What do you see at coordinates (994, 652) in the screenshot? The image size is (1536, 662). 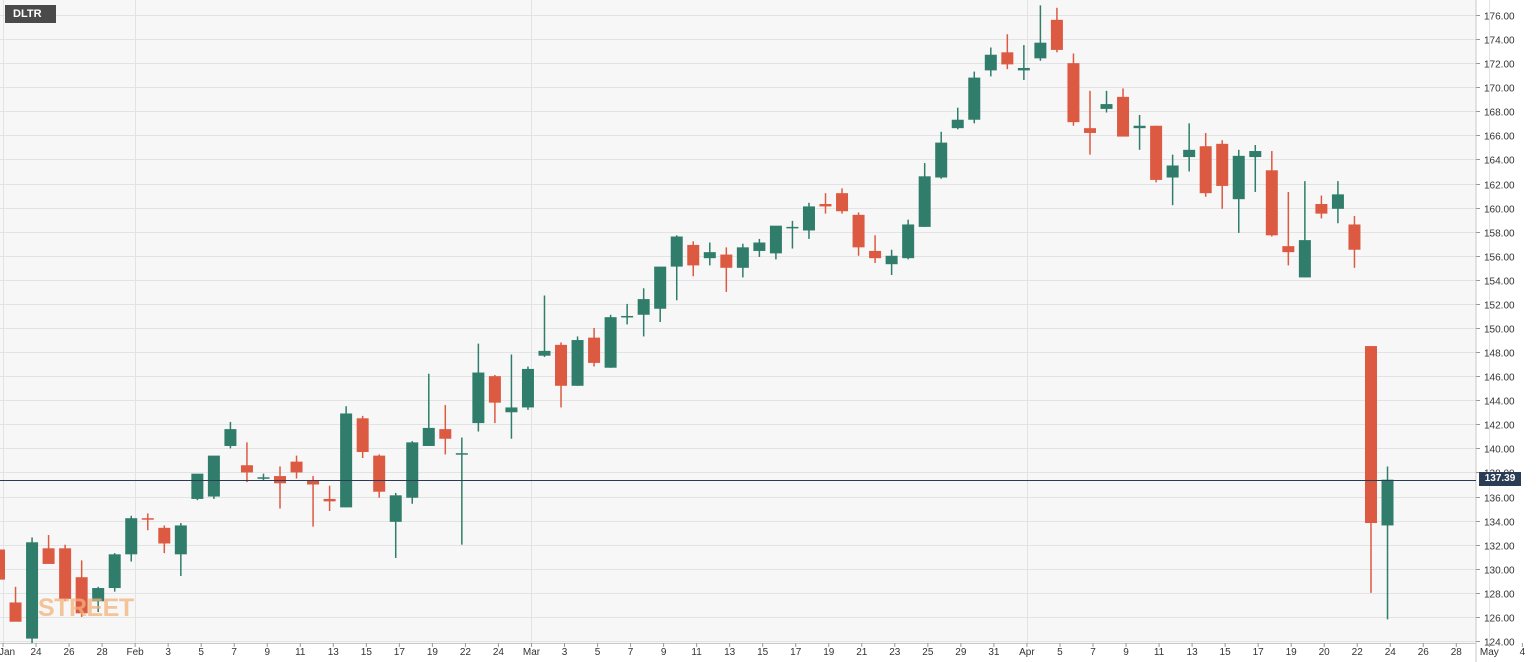 I see `x-tick-label: 31` at bounding box center [994, 652].